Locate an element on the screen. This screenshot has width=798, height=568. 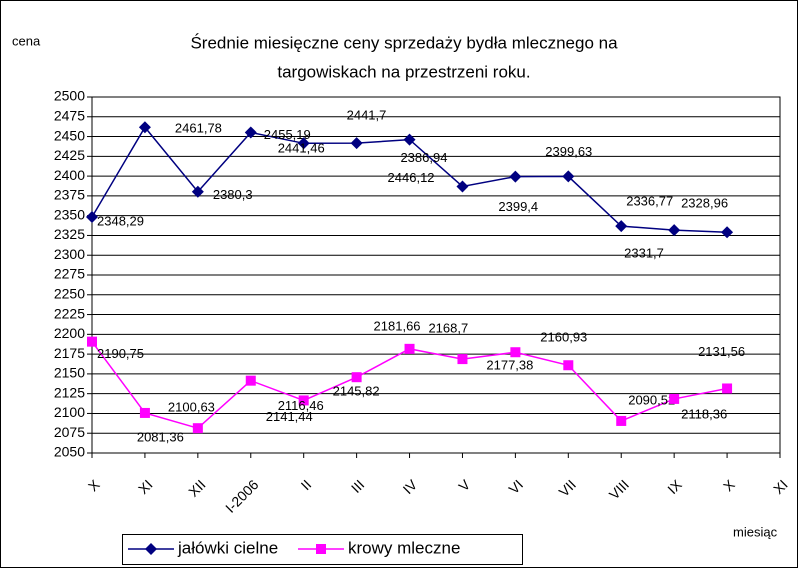
y-tick-label: 2075 is located at coordinates (69, 432).